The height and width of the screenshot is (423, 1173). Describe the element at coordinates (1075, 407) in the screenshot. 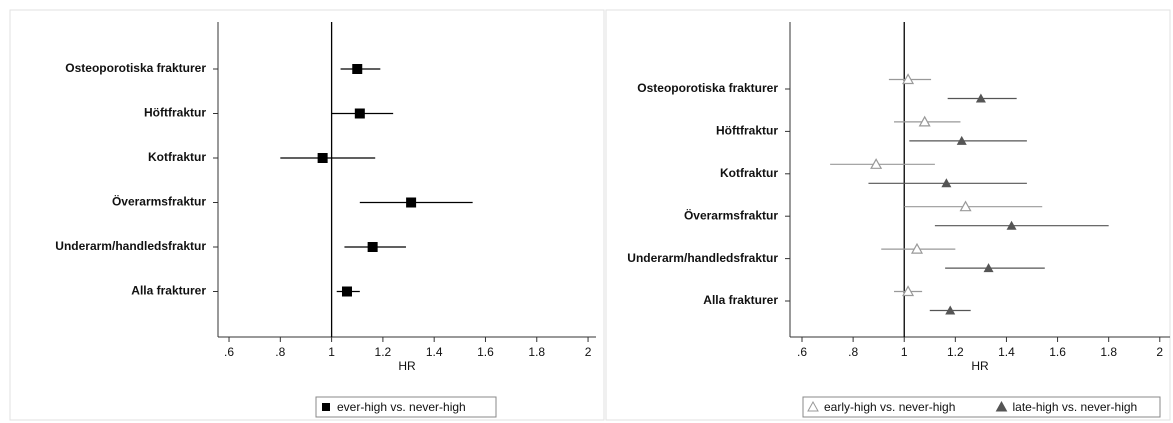

I see `legend-label: late-high vs. never-high` at that location.